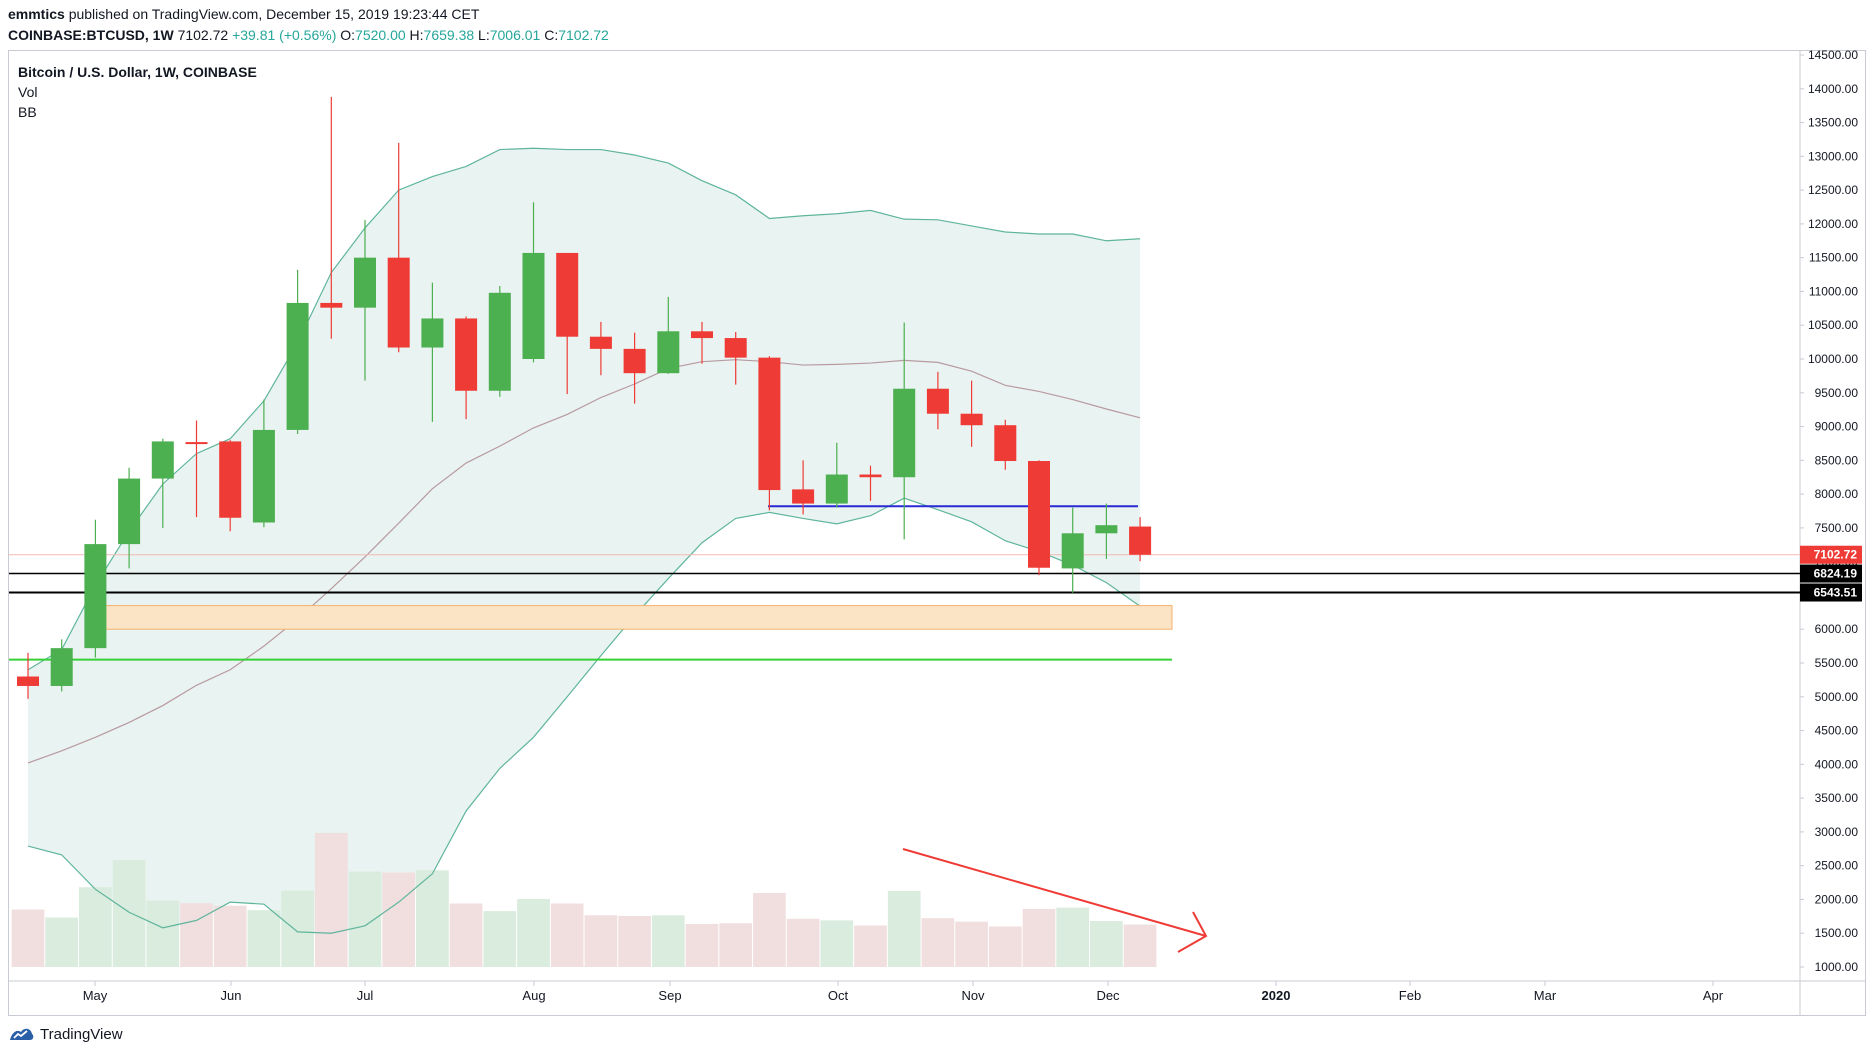  Describe the element at coordinates (583, 35) in the screenshot. I see `close-value: 7102.72` at that location.